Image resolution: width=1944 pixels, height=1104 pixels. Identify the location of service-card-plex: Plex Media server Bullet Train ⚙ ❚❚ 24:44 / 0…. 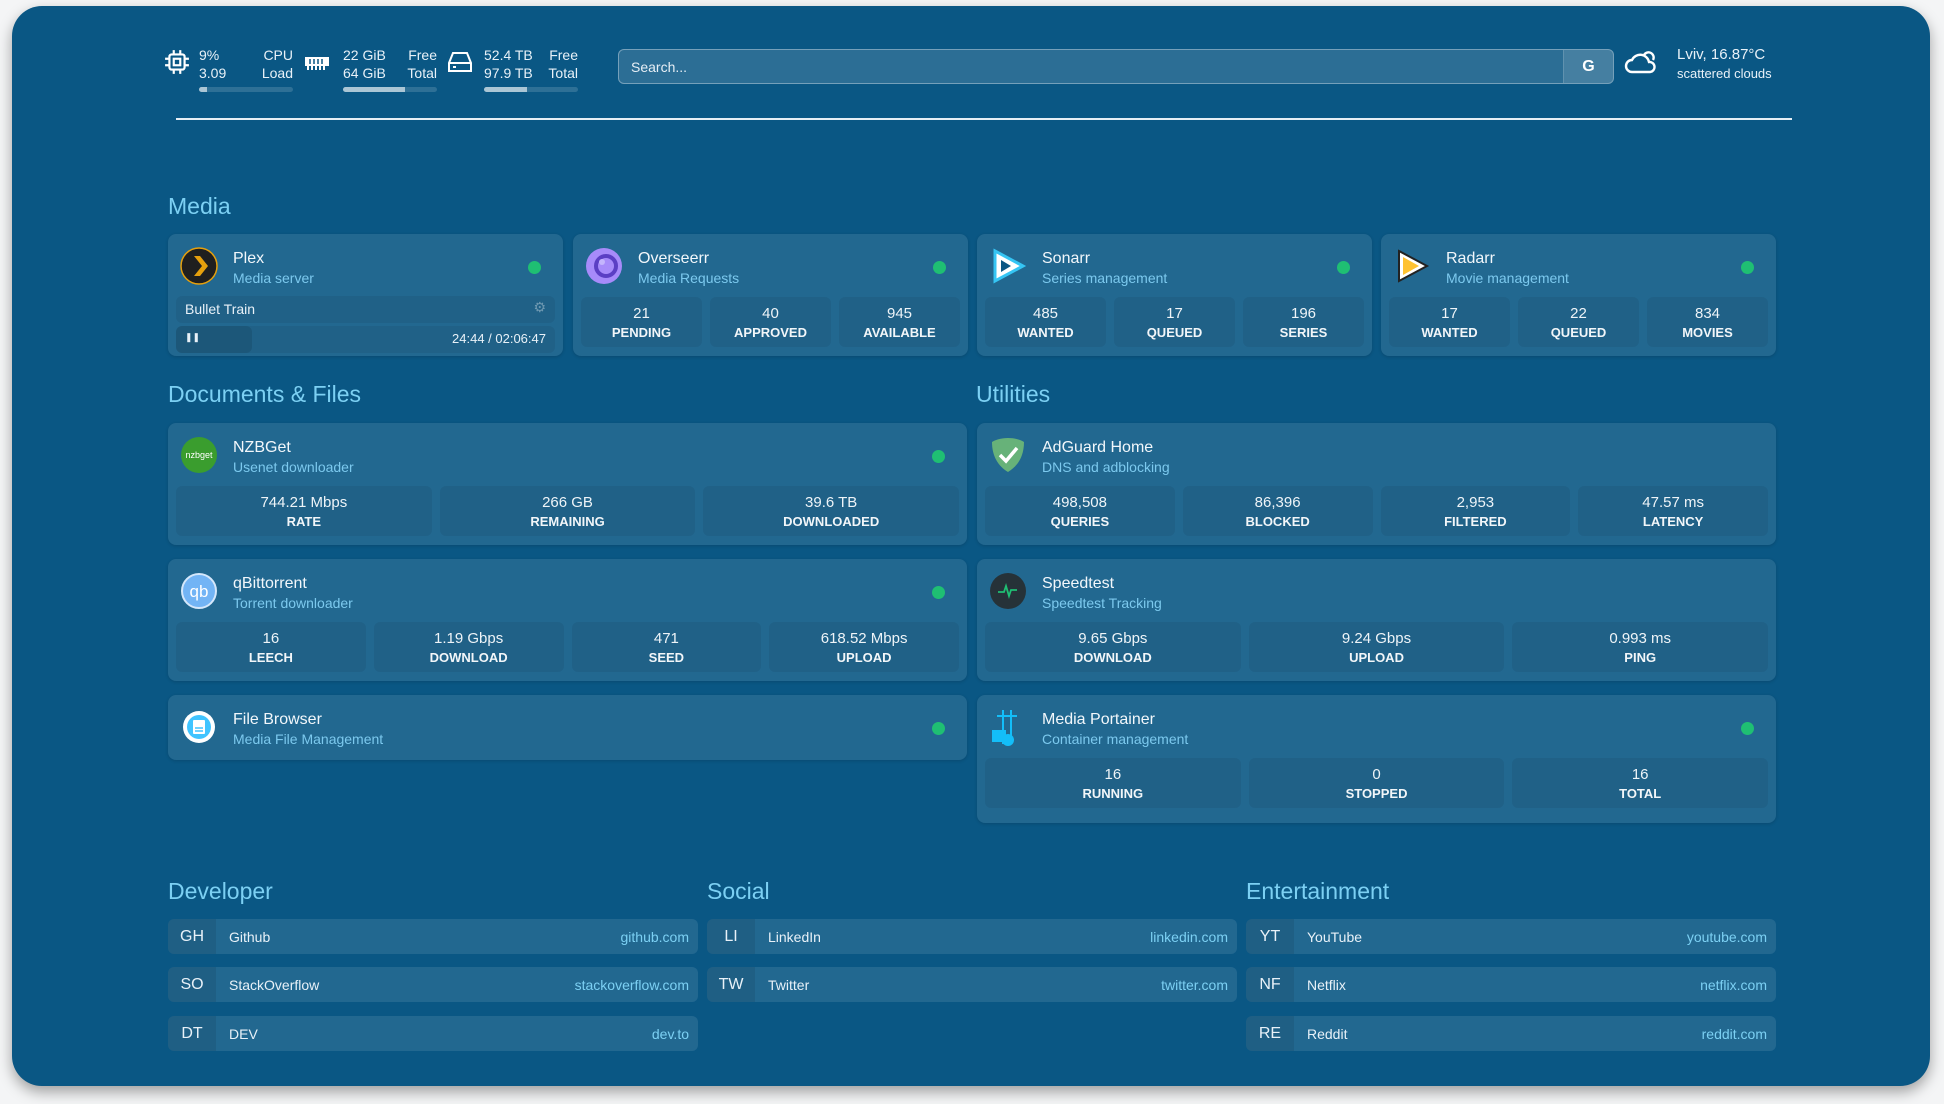
(365, 295).